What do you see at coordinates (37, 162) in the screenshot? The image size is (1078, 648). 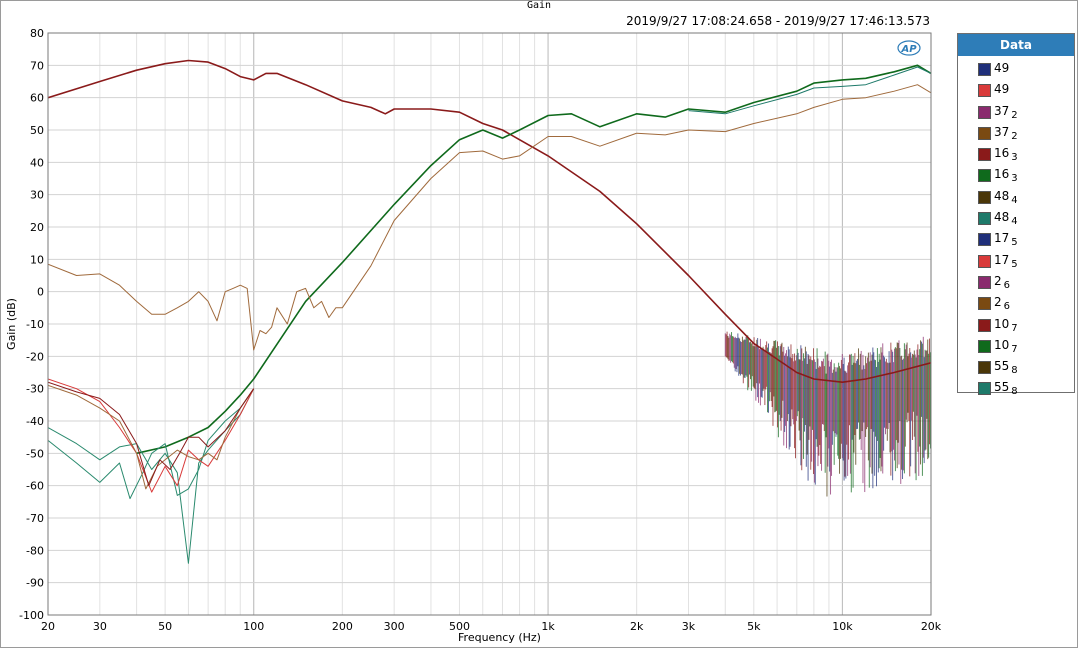 I see `y-tick-label: 40` at bounding box center [37, 162].